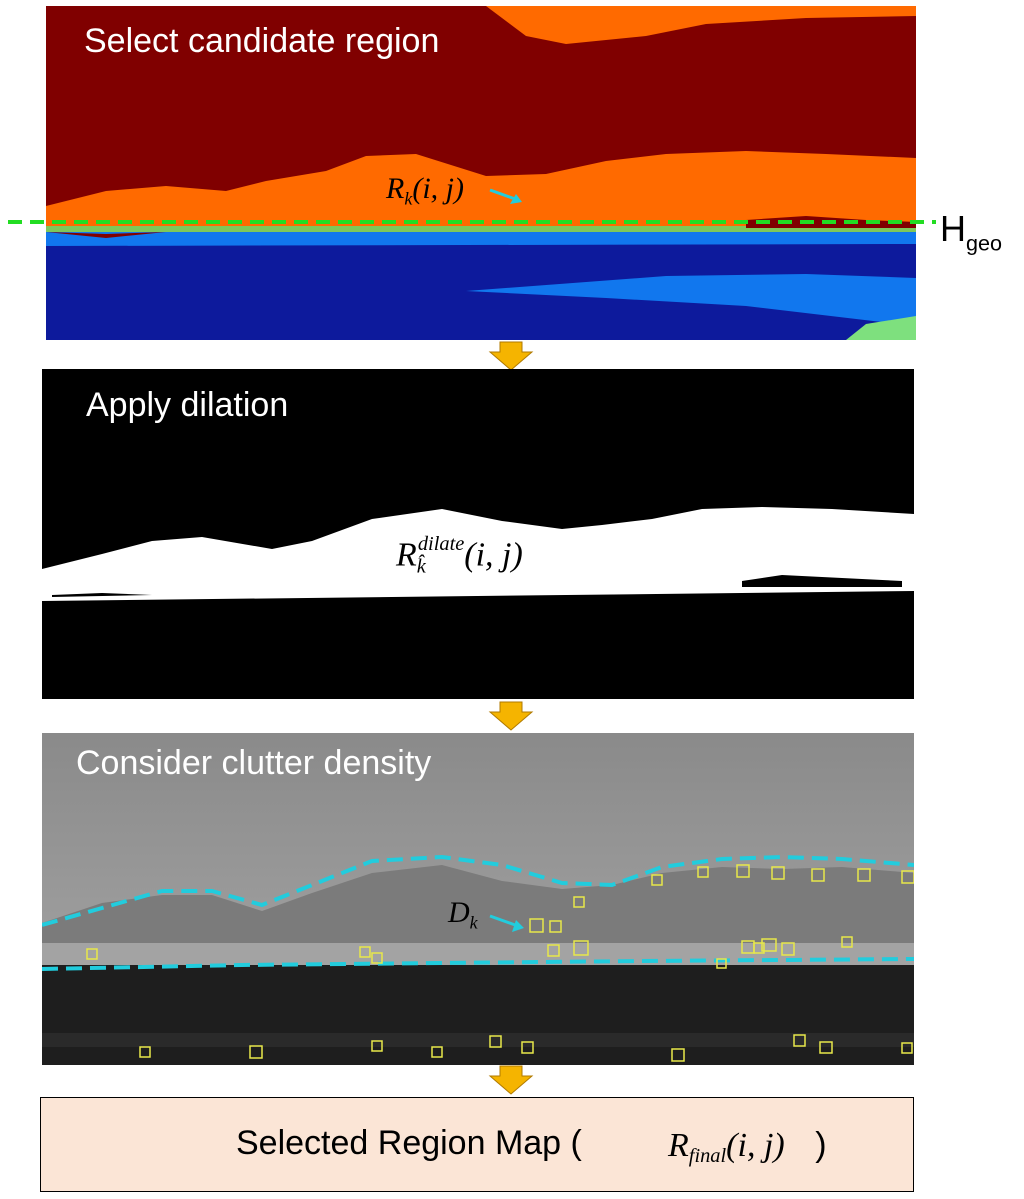 This screenshot has width=1024, height=1199. I want to click on dk-arrow, so click(506, 923).